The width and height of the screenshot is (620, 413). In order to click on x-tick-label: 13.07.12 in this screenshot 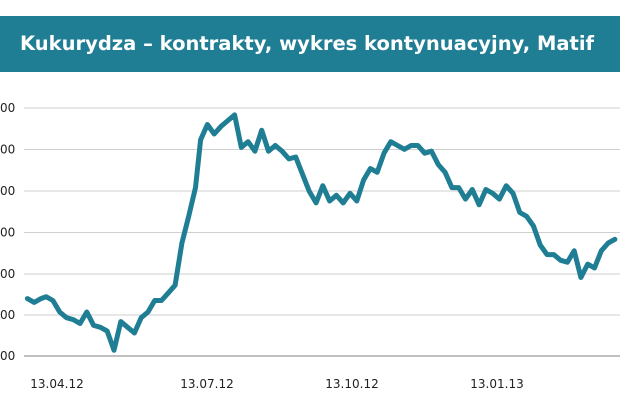, I will do `click(206, 384)`.